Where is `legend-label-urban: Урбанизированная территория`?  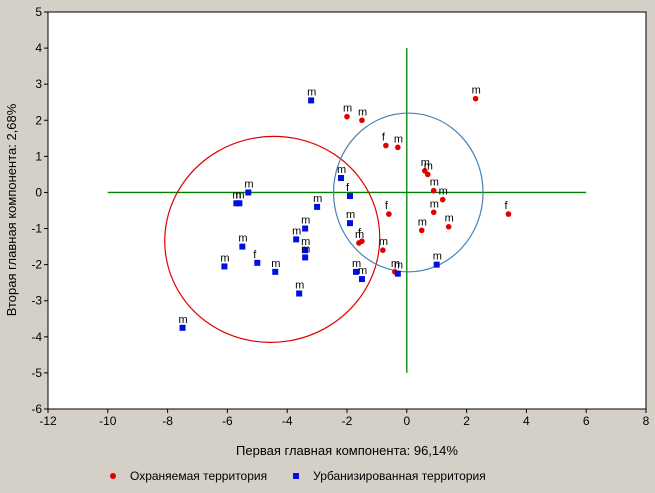
legend-label-urban: Урбанизированная территория is located at coordinates (399, 476).